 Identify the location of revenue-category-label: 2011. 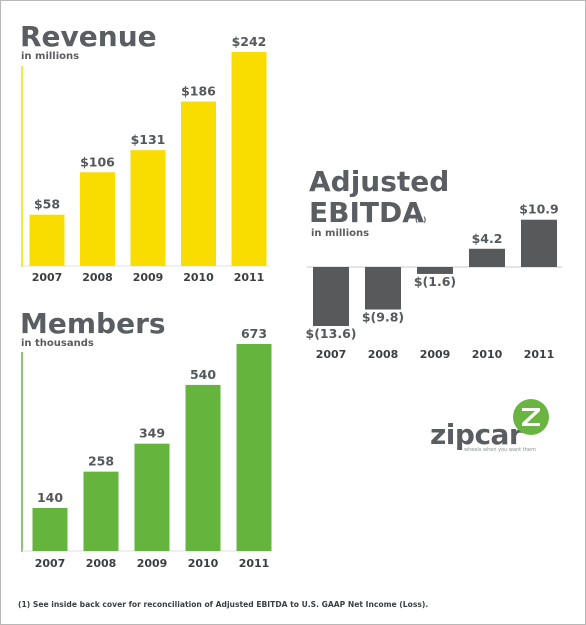
(249, 277).